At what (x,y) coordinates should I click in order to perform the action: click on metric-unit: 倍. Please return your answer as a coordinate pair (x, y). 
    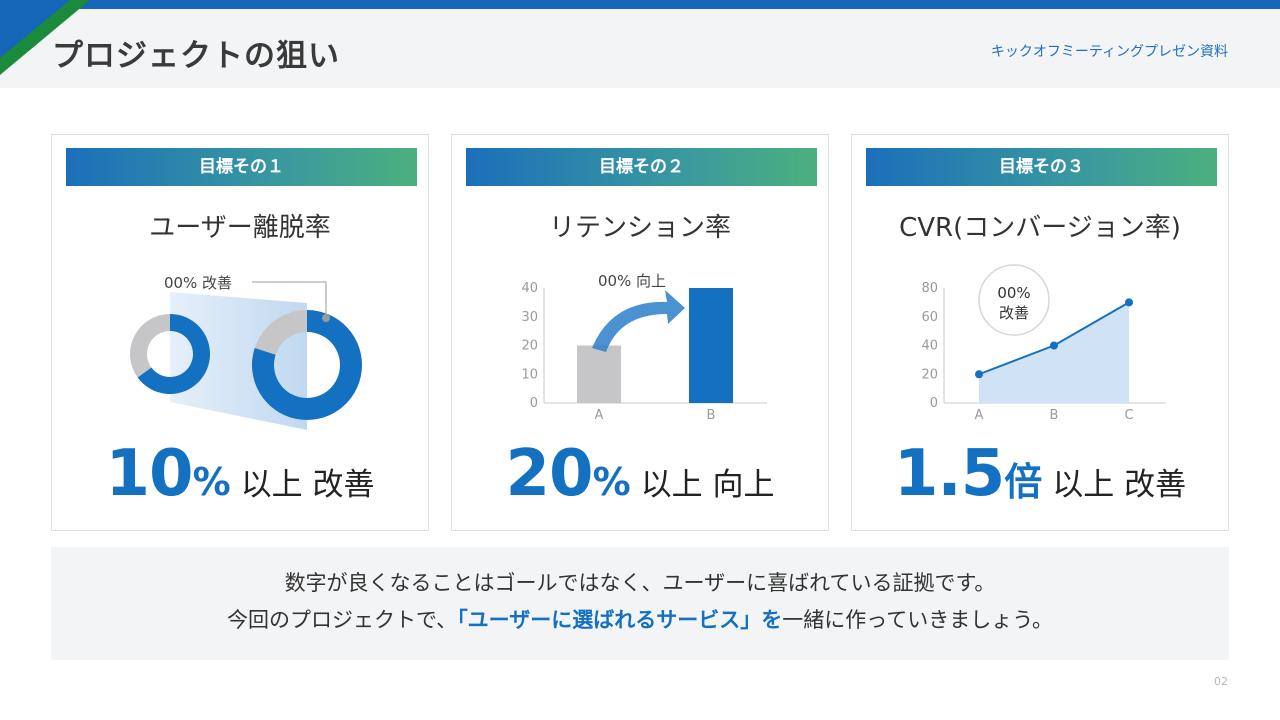
    Looking at the image, I should click on (1023, 482).